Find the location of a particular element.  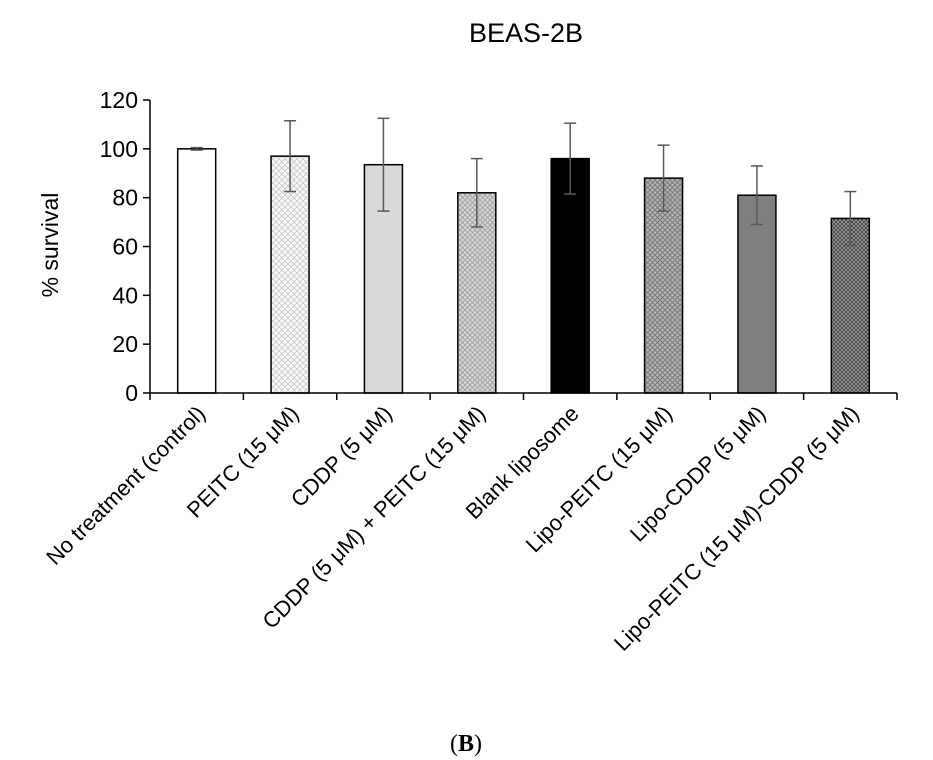

error-bars-layer is located at coordinates (523, 182).